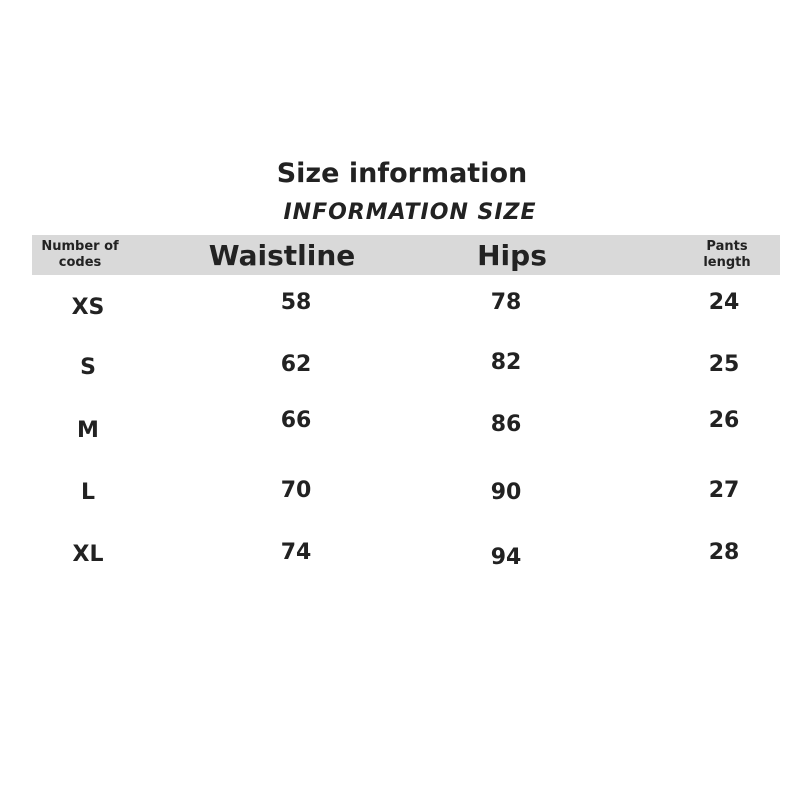 Image resolution: width=800 pixels, height=800 pixels. I want to click on cell-waistline: 58, so click(296, 302).